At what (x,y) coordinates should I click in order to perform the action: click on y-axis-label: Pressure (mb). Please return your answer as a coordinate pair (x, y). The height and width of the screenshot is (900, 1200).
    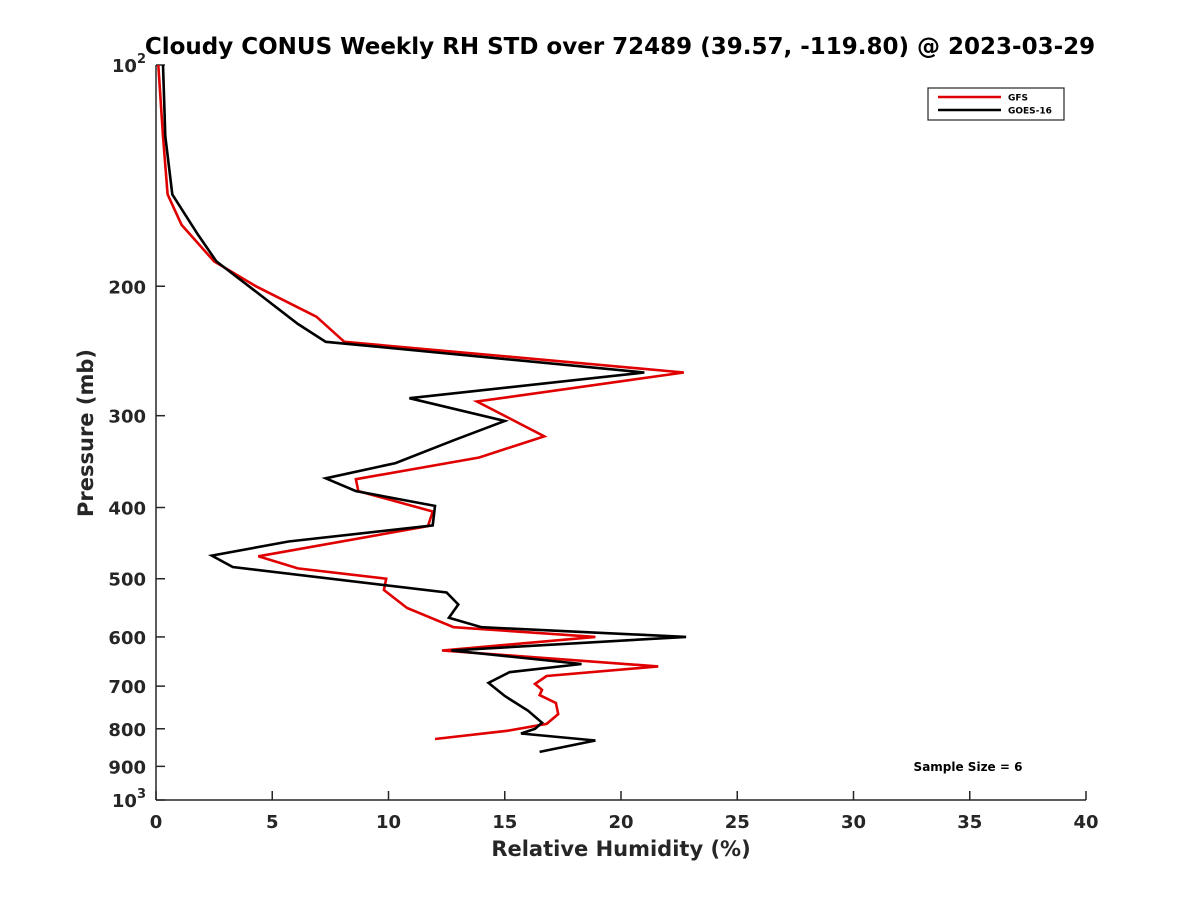
    Looking at the image, I should click on (86, 433).